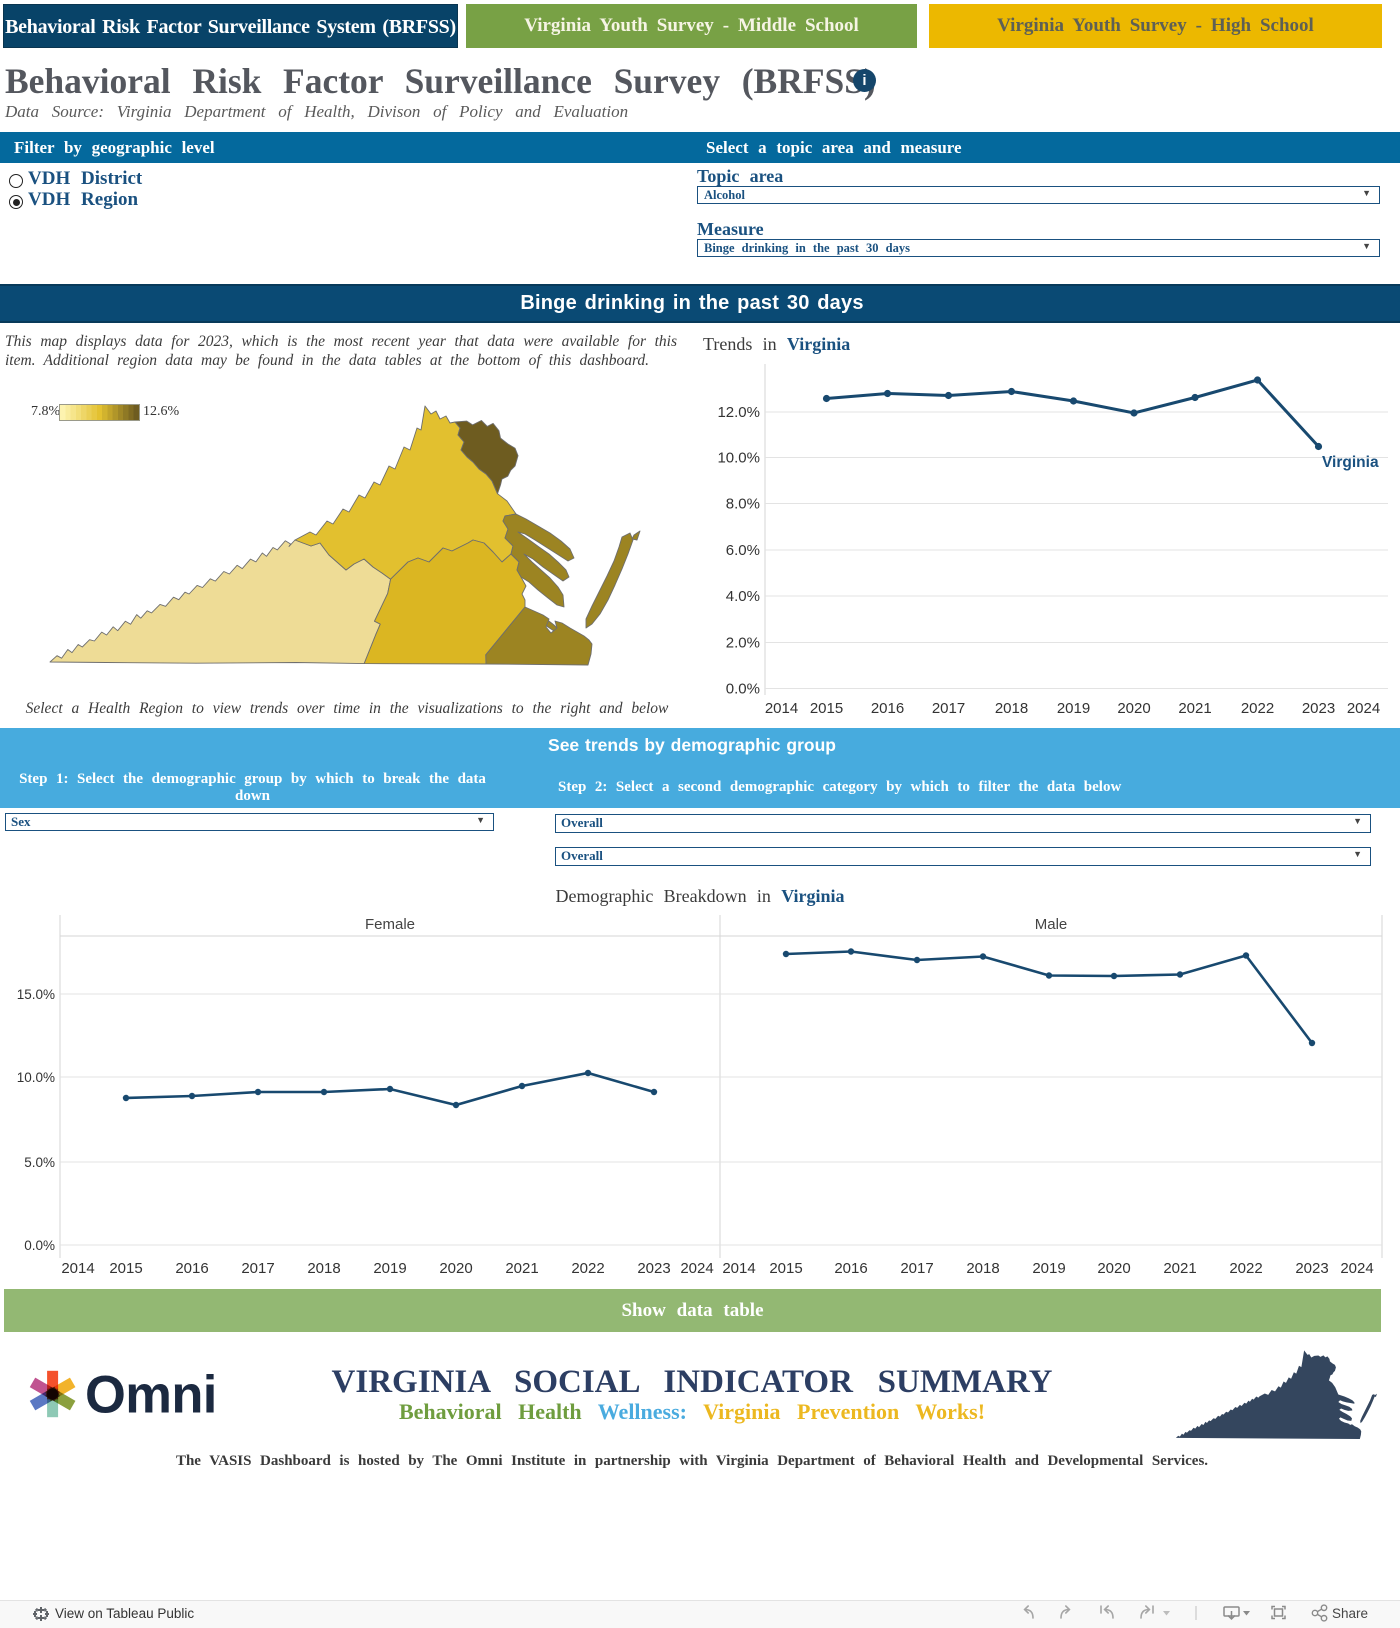  Describe the element at coordinates (390, 924) in the screenshot. I see `svg-text: Female` at that location.